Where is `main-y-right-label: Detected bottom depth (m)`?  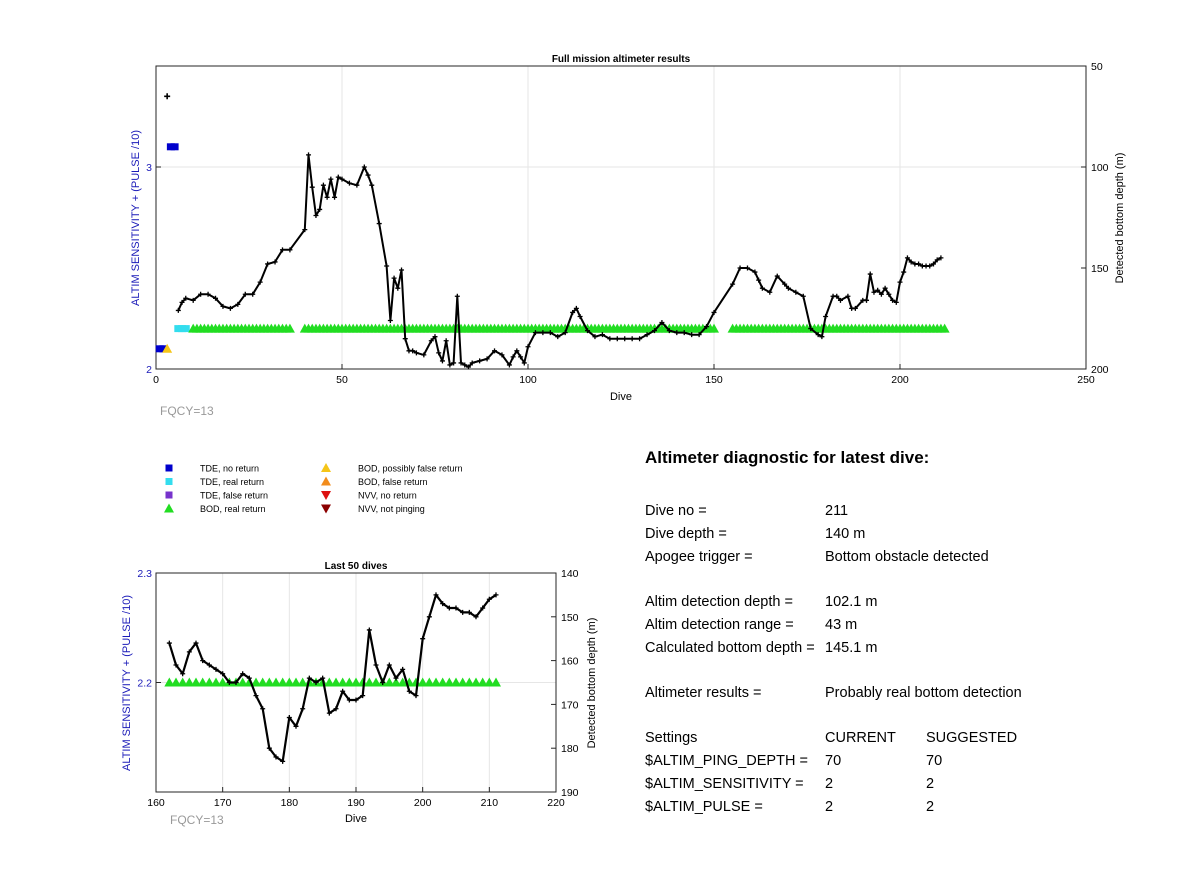 main-y-right-label: Detected bottom depth (m) is located at coordinates (1120, 218).